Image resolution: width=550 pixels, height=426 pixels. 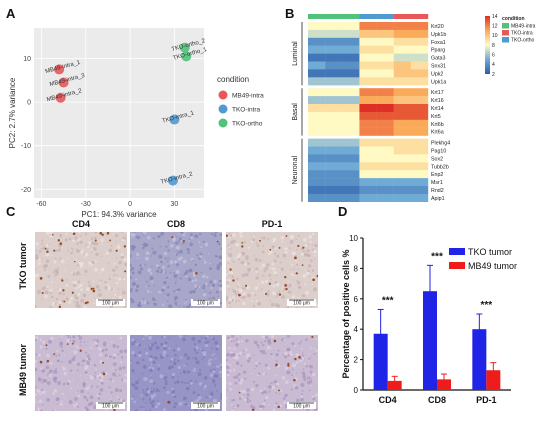 What do you see at coordinates (23, 265) in the screenshot?
I see `micrograph-row-tko: TKO tumor` at bounding box center [23, 265].